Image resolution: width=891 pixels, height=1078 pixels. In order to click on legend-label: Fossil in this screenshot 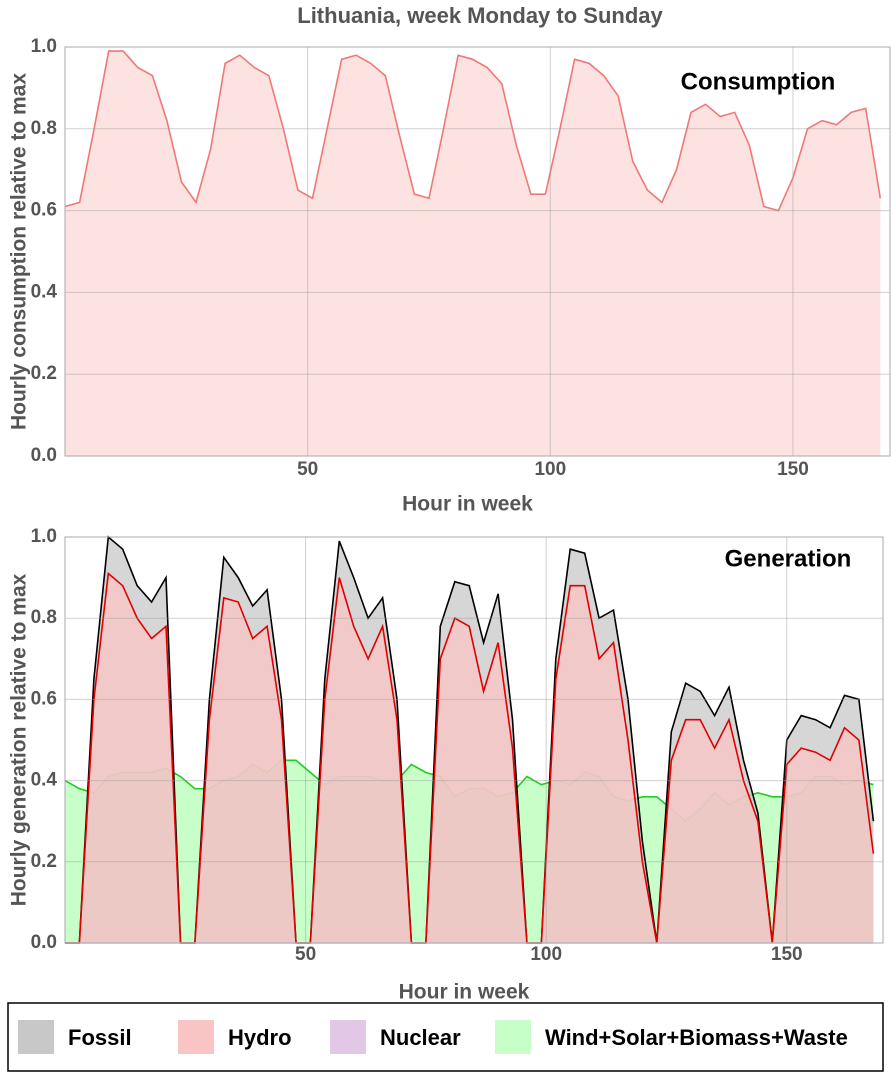, I will do `click(100, 1037)`.